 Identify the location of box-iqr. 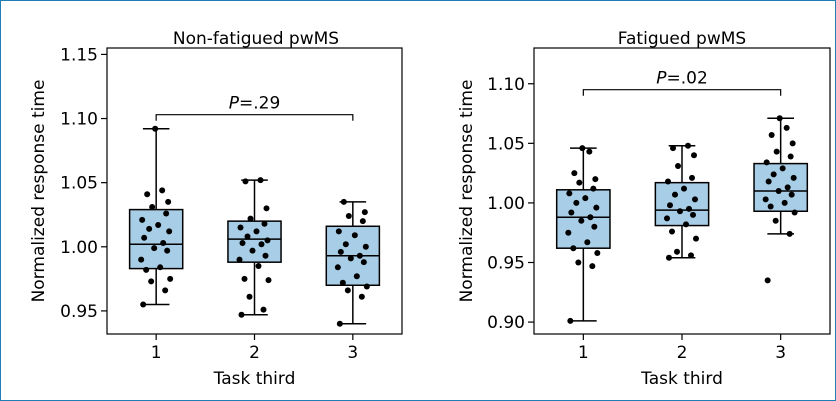
(781, 187).